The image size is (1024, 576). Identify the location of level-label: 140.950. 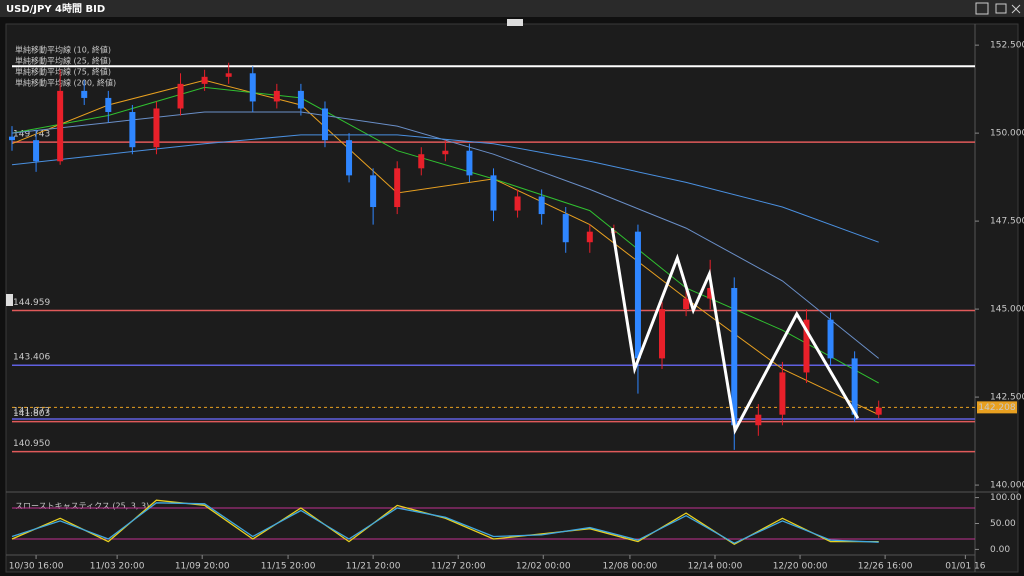
(31, 444).